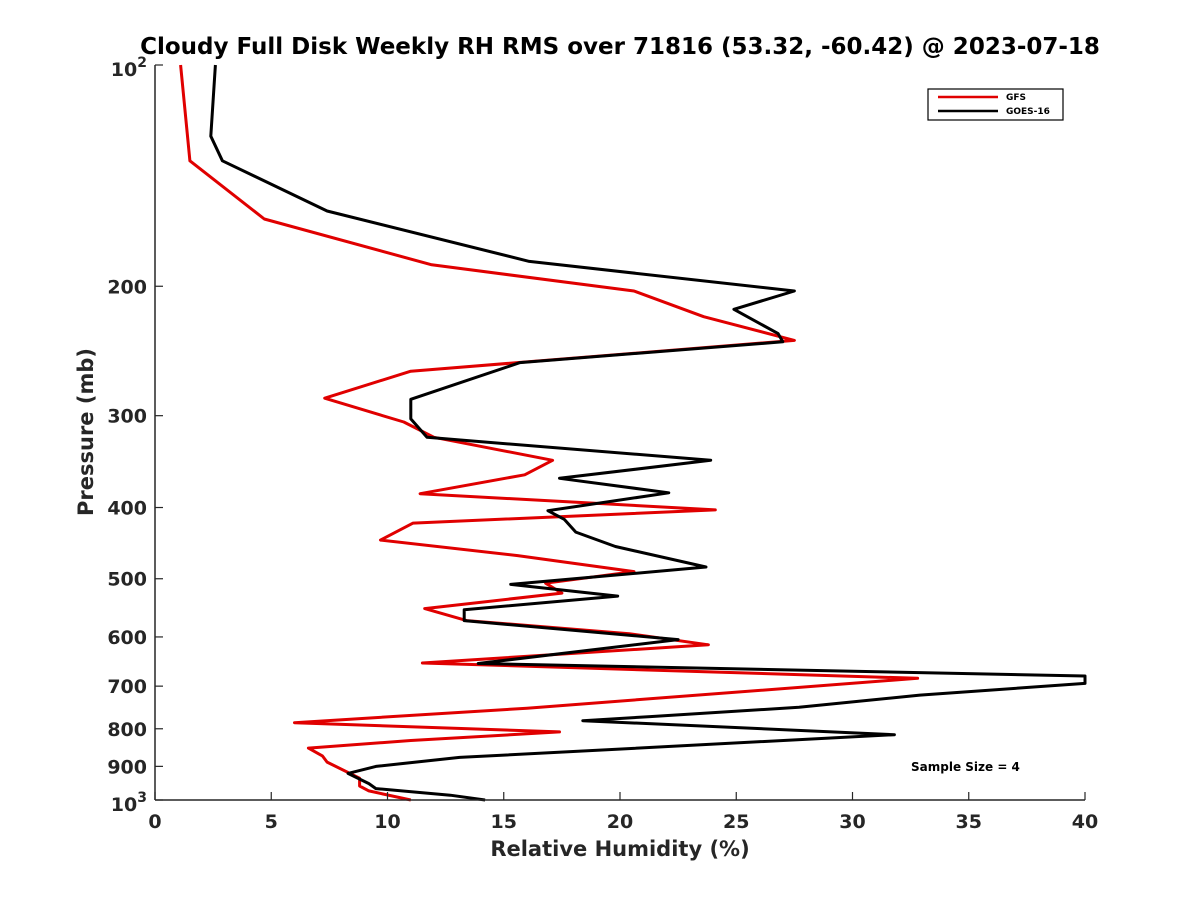  I want to click on y-tick-label: 700, so click(127, 687).